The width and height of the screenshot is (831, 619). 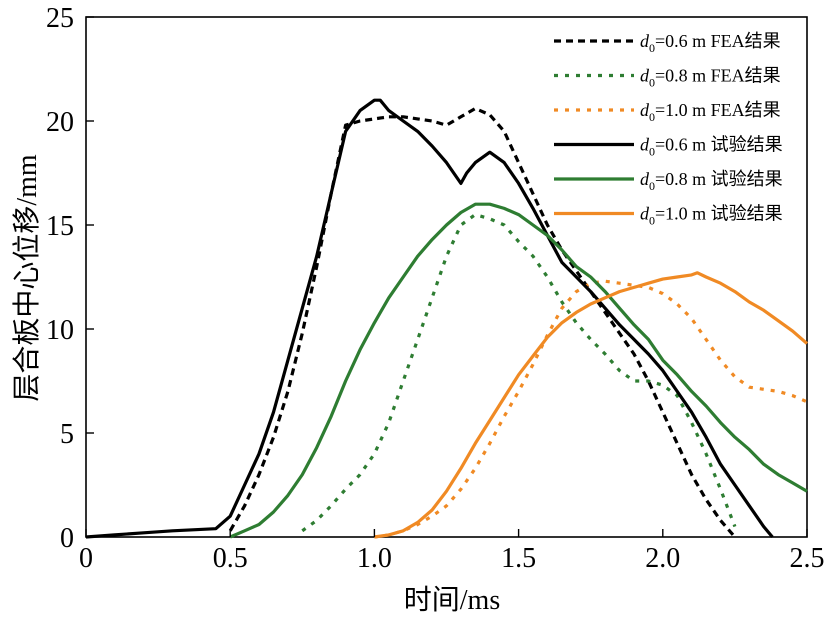 What do you see at coordinates (518, 558) in the screenshot?
I see `x-tick-label: 1.5` at bounding box center [518, 558].